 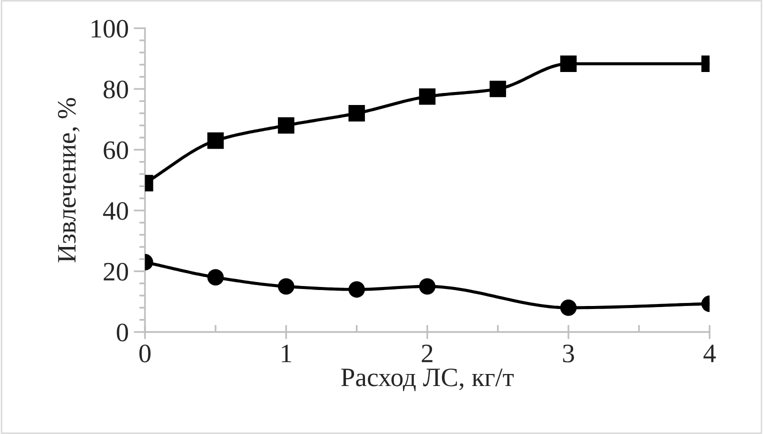 I want to click on y-tick-label: 60, so click(x=116, y=150).